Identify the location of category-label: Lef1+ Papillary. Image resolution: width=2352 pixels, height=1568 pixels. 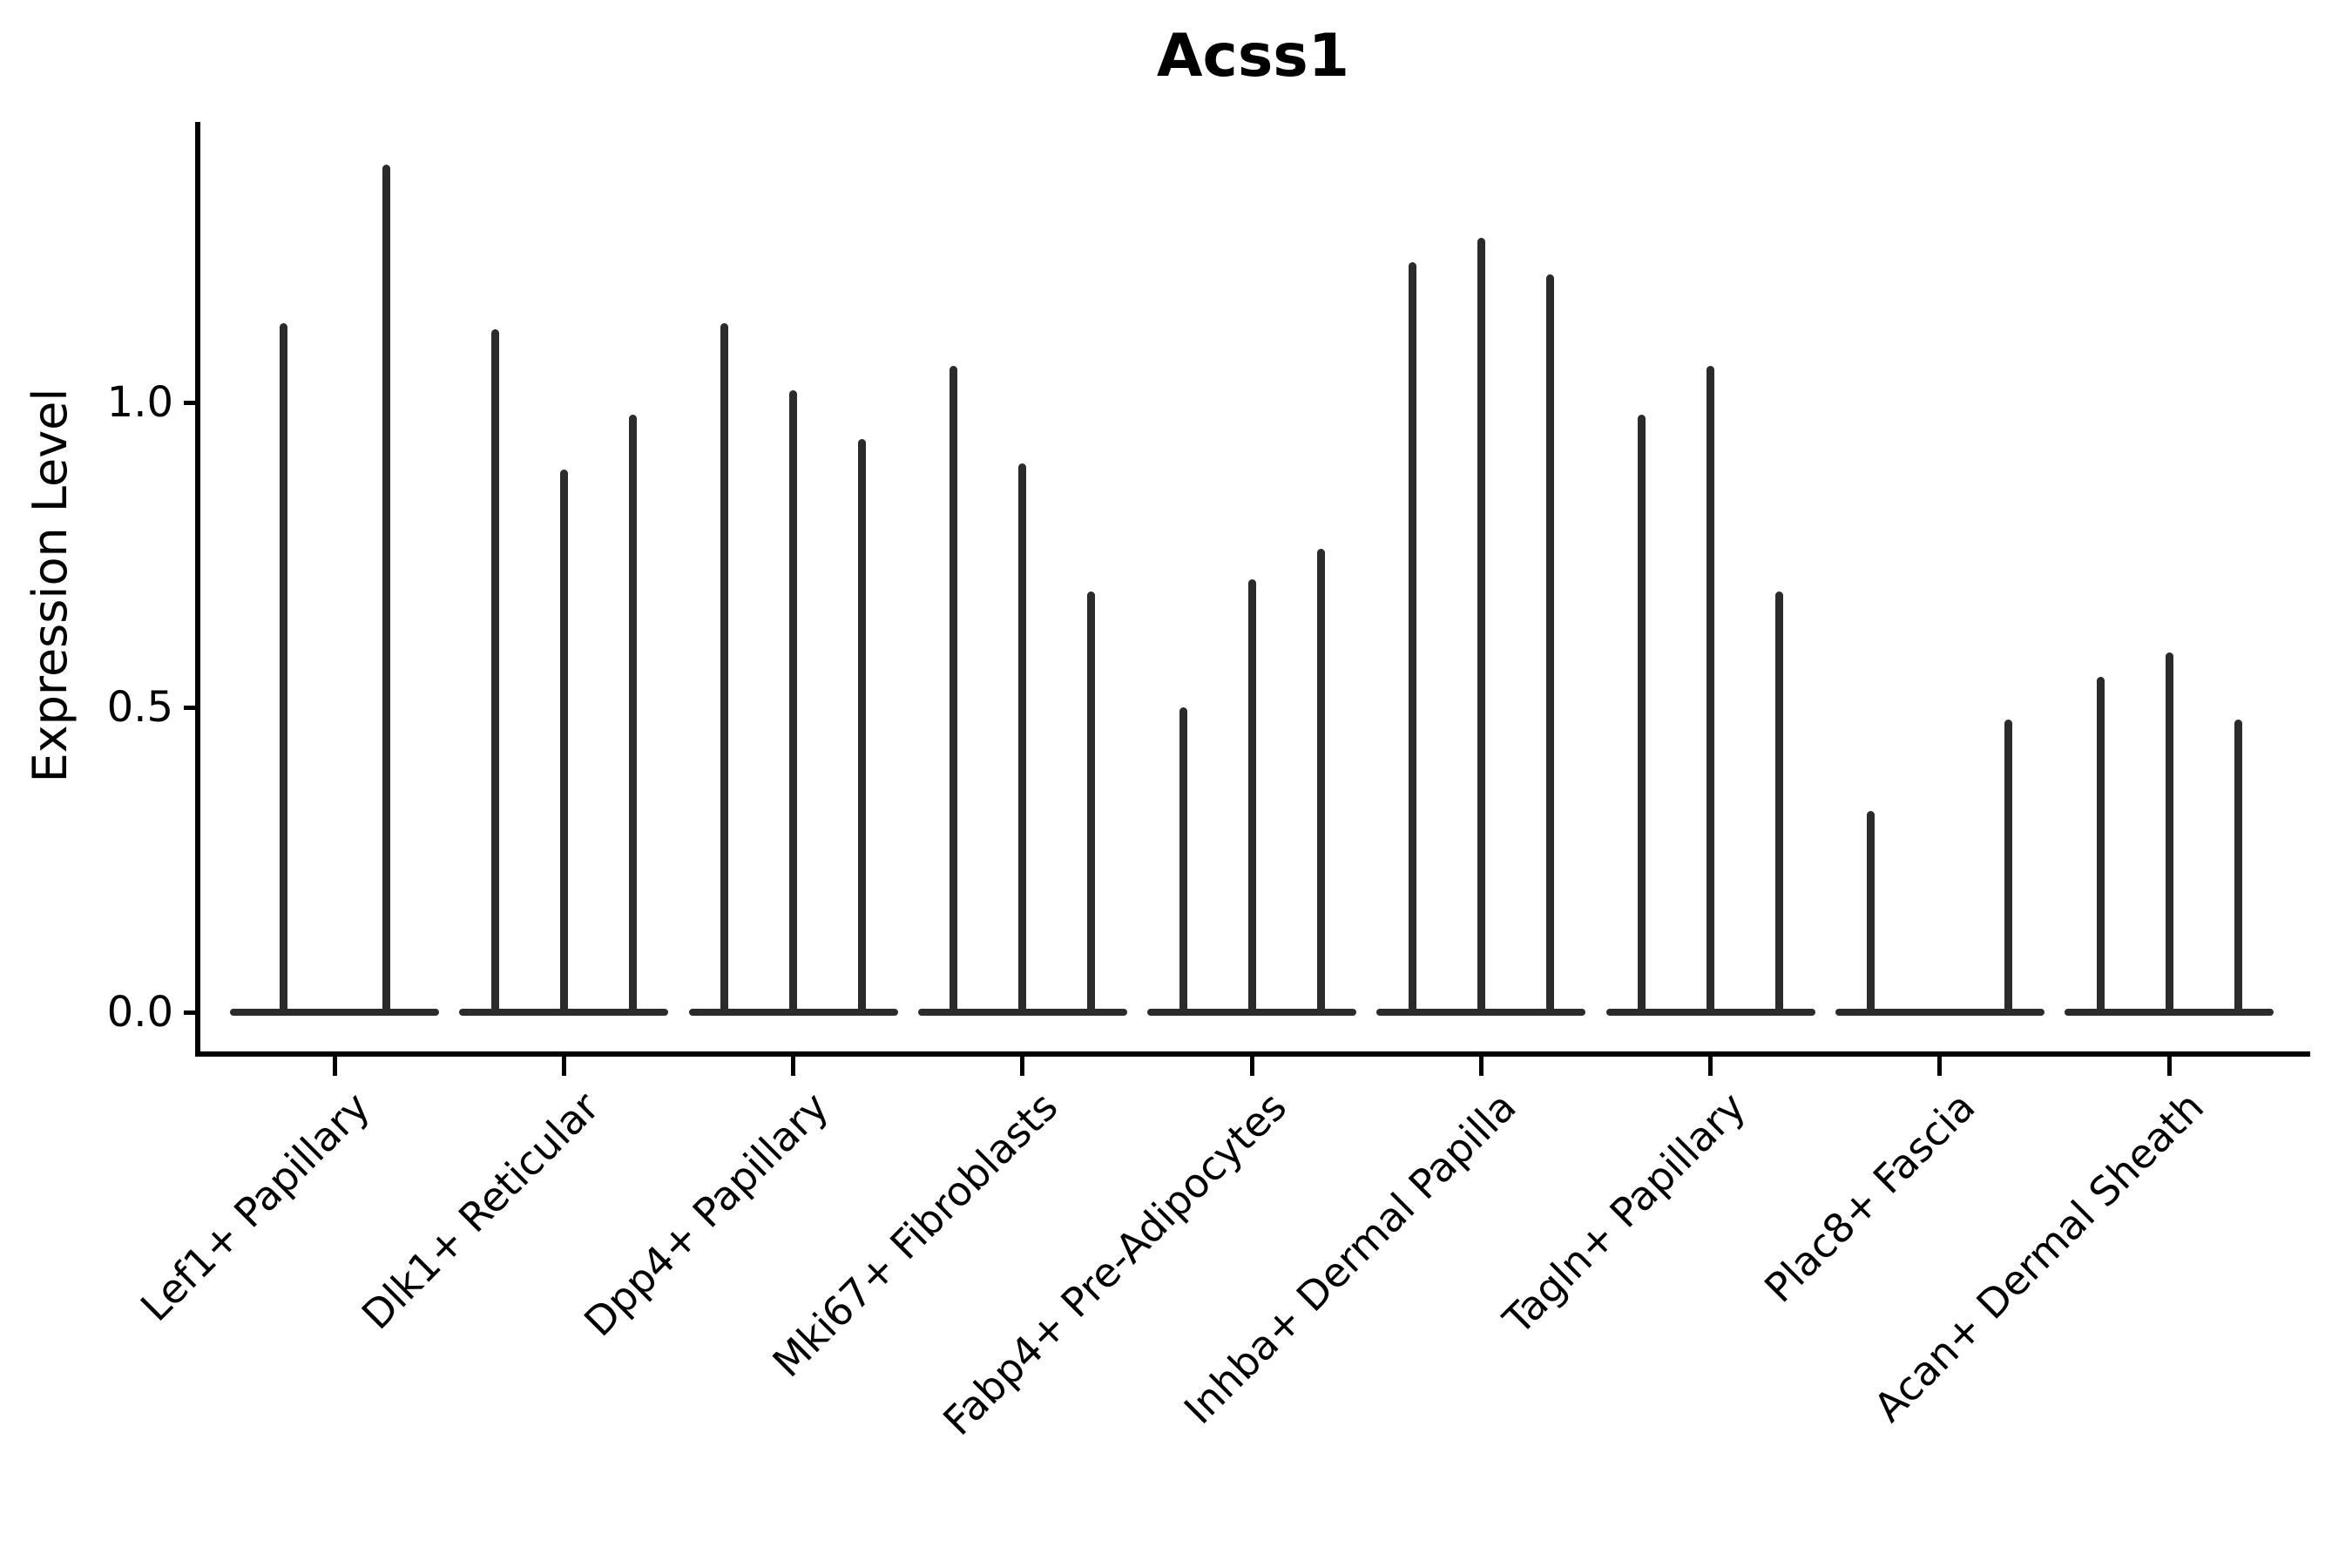
(255, 1207).